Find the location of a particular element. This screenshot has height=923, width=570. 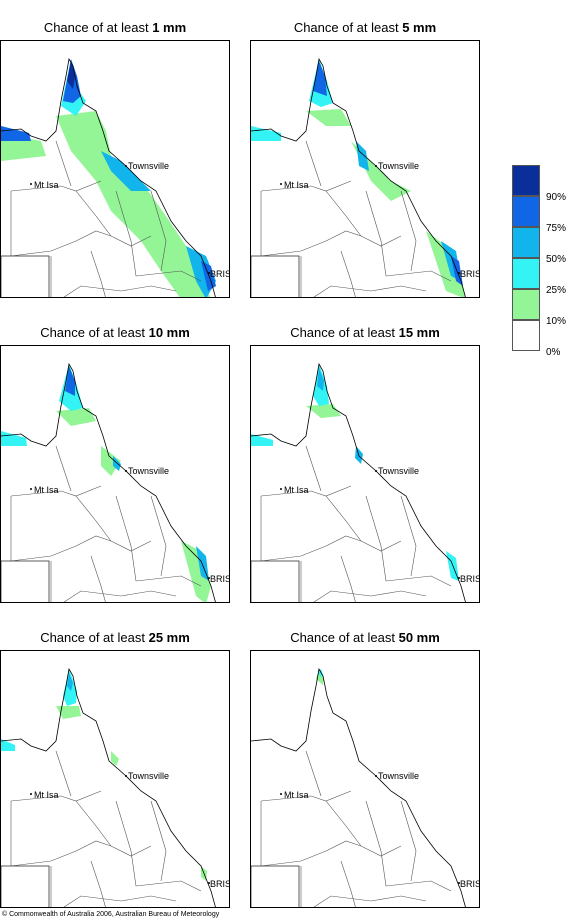

map-10mm: Townsville Mt Isa BRIS is located at coordinates (115, 474).